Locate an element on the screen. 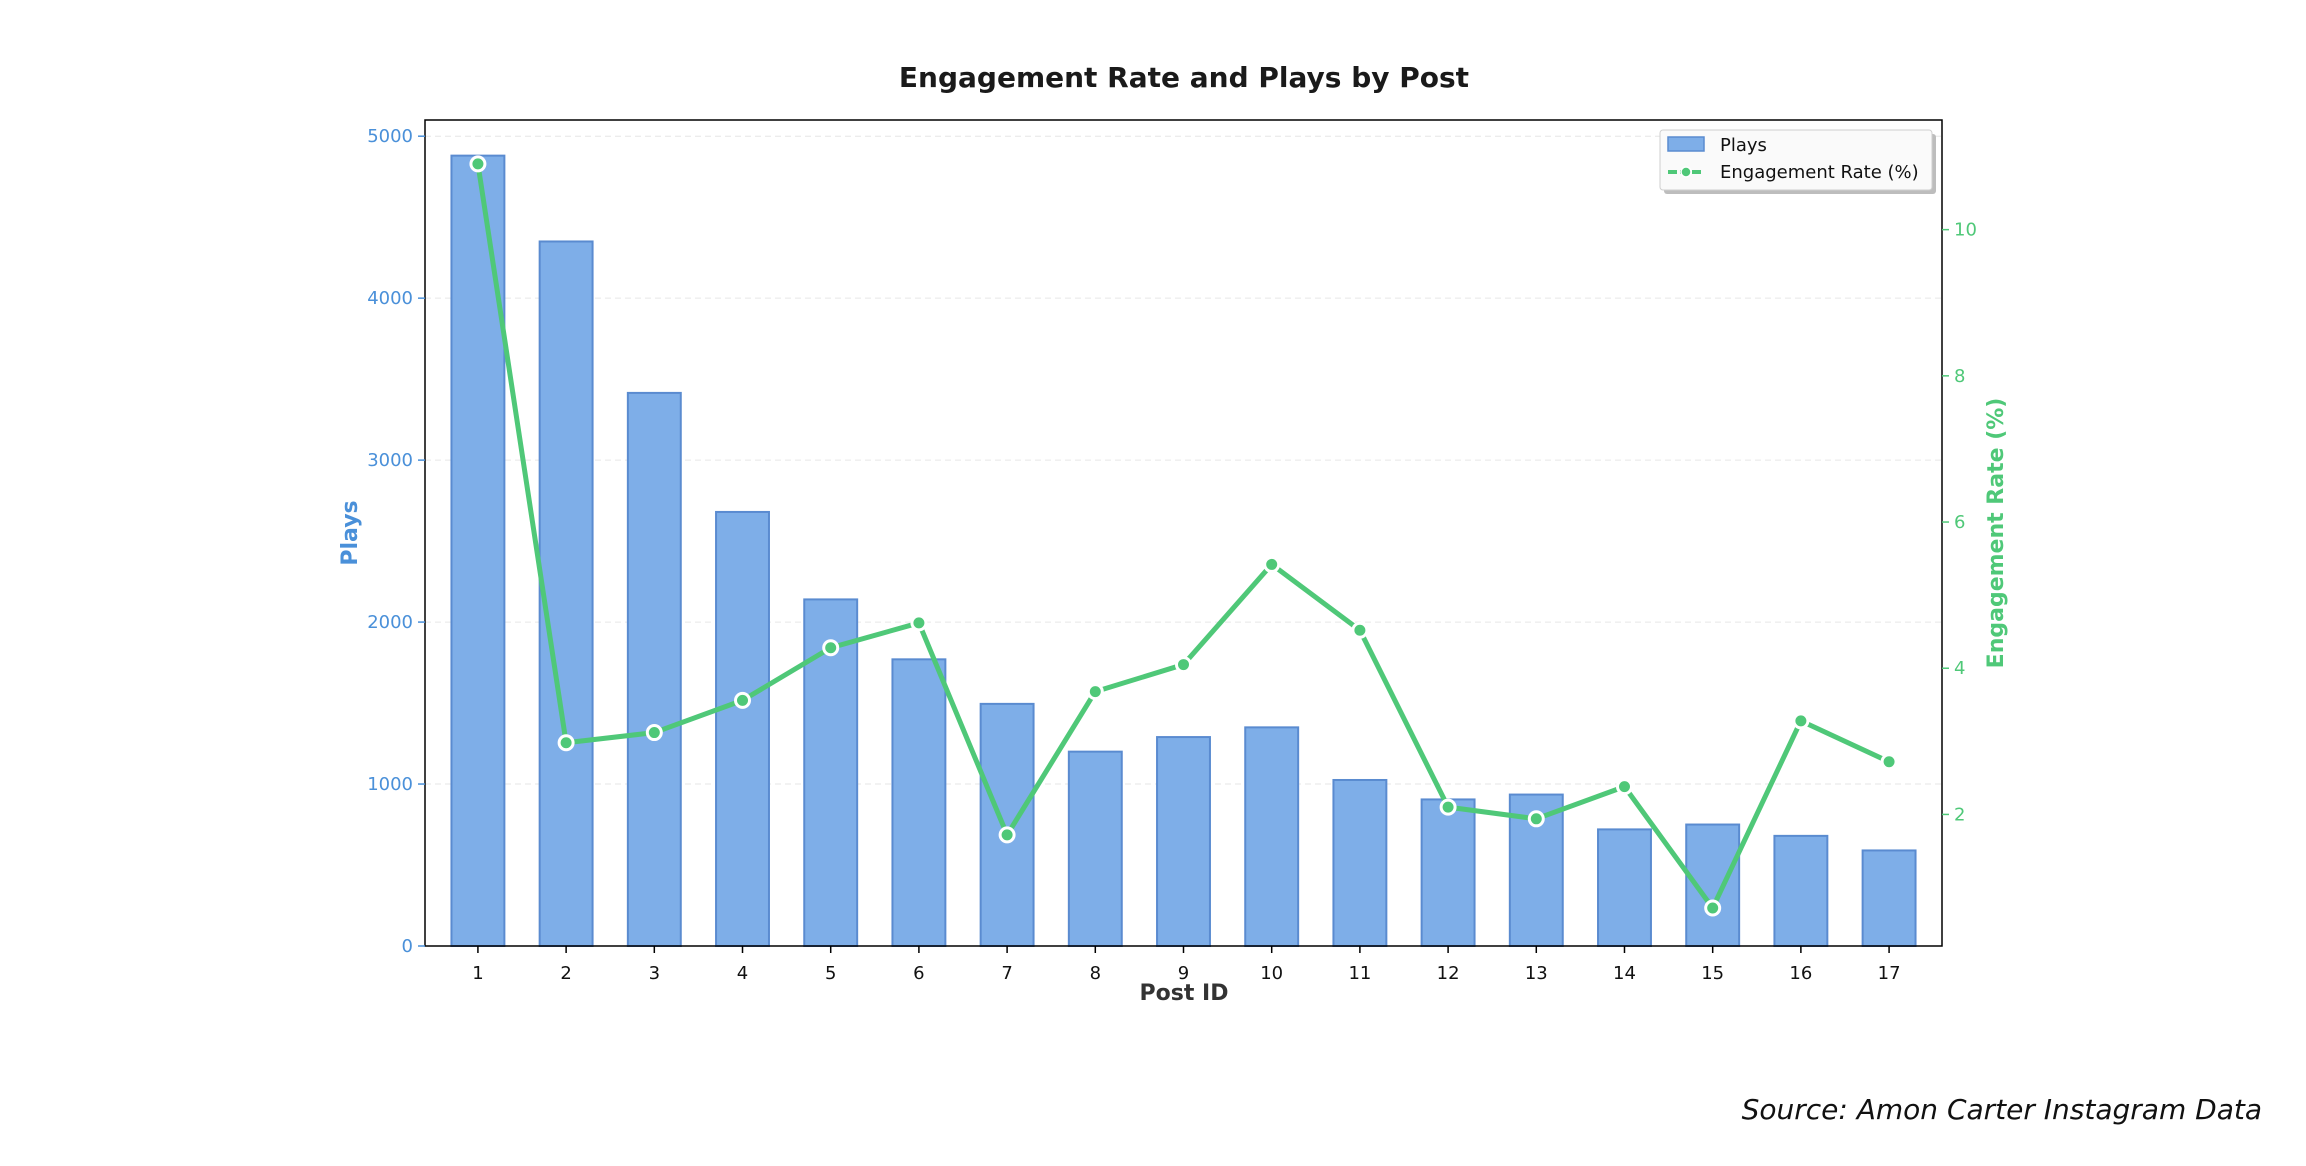 The image size is (2306, 1166). left-tick-label: 4000 is located at coordinates (390, 298).